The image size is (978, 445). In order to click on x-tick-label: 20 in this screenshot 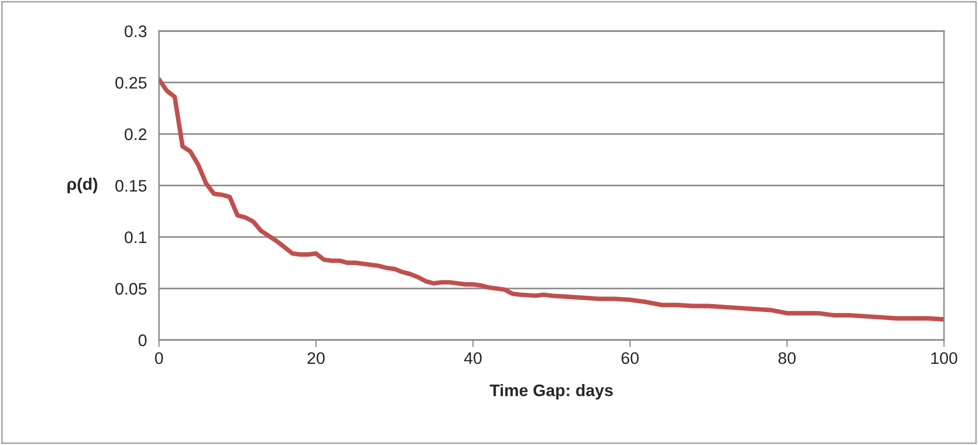, I will do `click(316, 358)`.